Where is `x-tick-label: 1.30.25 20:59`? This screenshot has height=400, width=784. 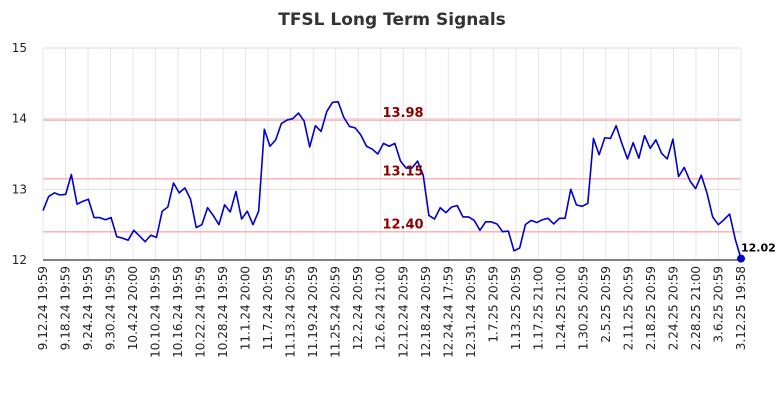 x-tick-label: 1.30.25 20:59 is located at coordinates (583, 308).